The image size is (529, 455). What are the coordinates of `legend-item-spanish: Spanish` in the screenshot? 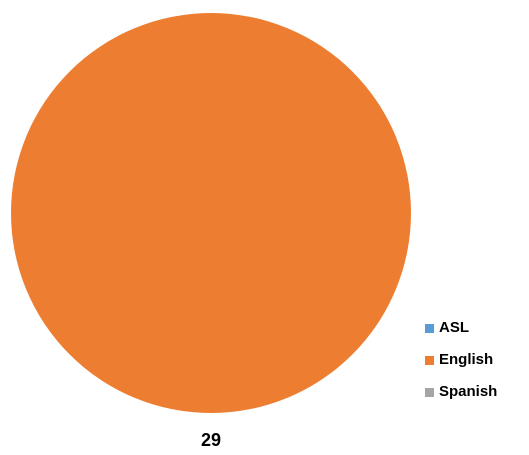 It's located at (461, 392).